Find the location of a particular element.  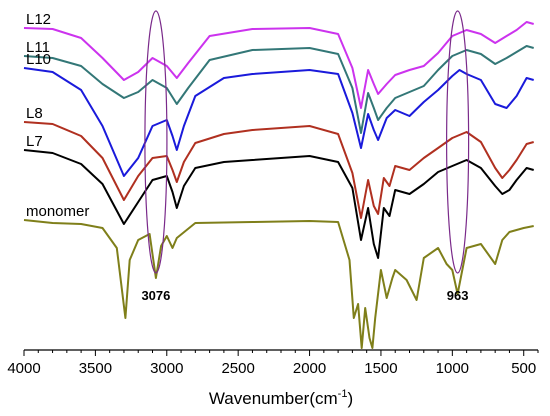

series-label-L8: L8 is located at coordinates (34, 113).